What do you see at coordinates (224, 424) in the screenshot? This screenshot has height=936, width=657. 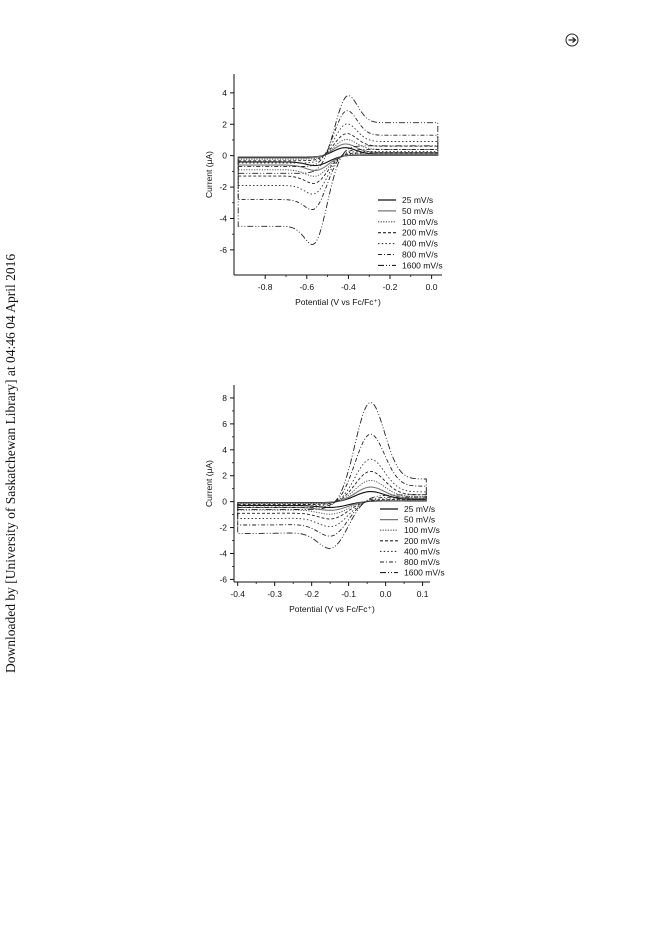 I see `y-tick-label: 6` at bounding box center [224, 424].